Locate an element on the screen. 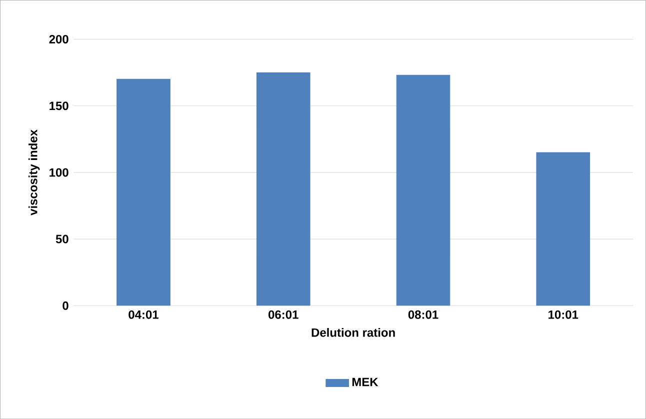  y-axis-title: viscosity index is located at coordinates (34, 172).